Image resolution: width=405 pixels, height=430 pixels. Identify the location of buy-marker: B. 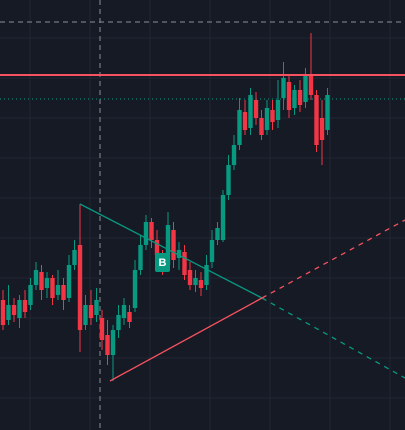
(162, 262).